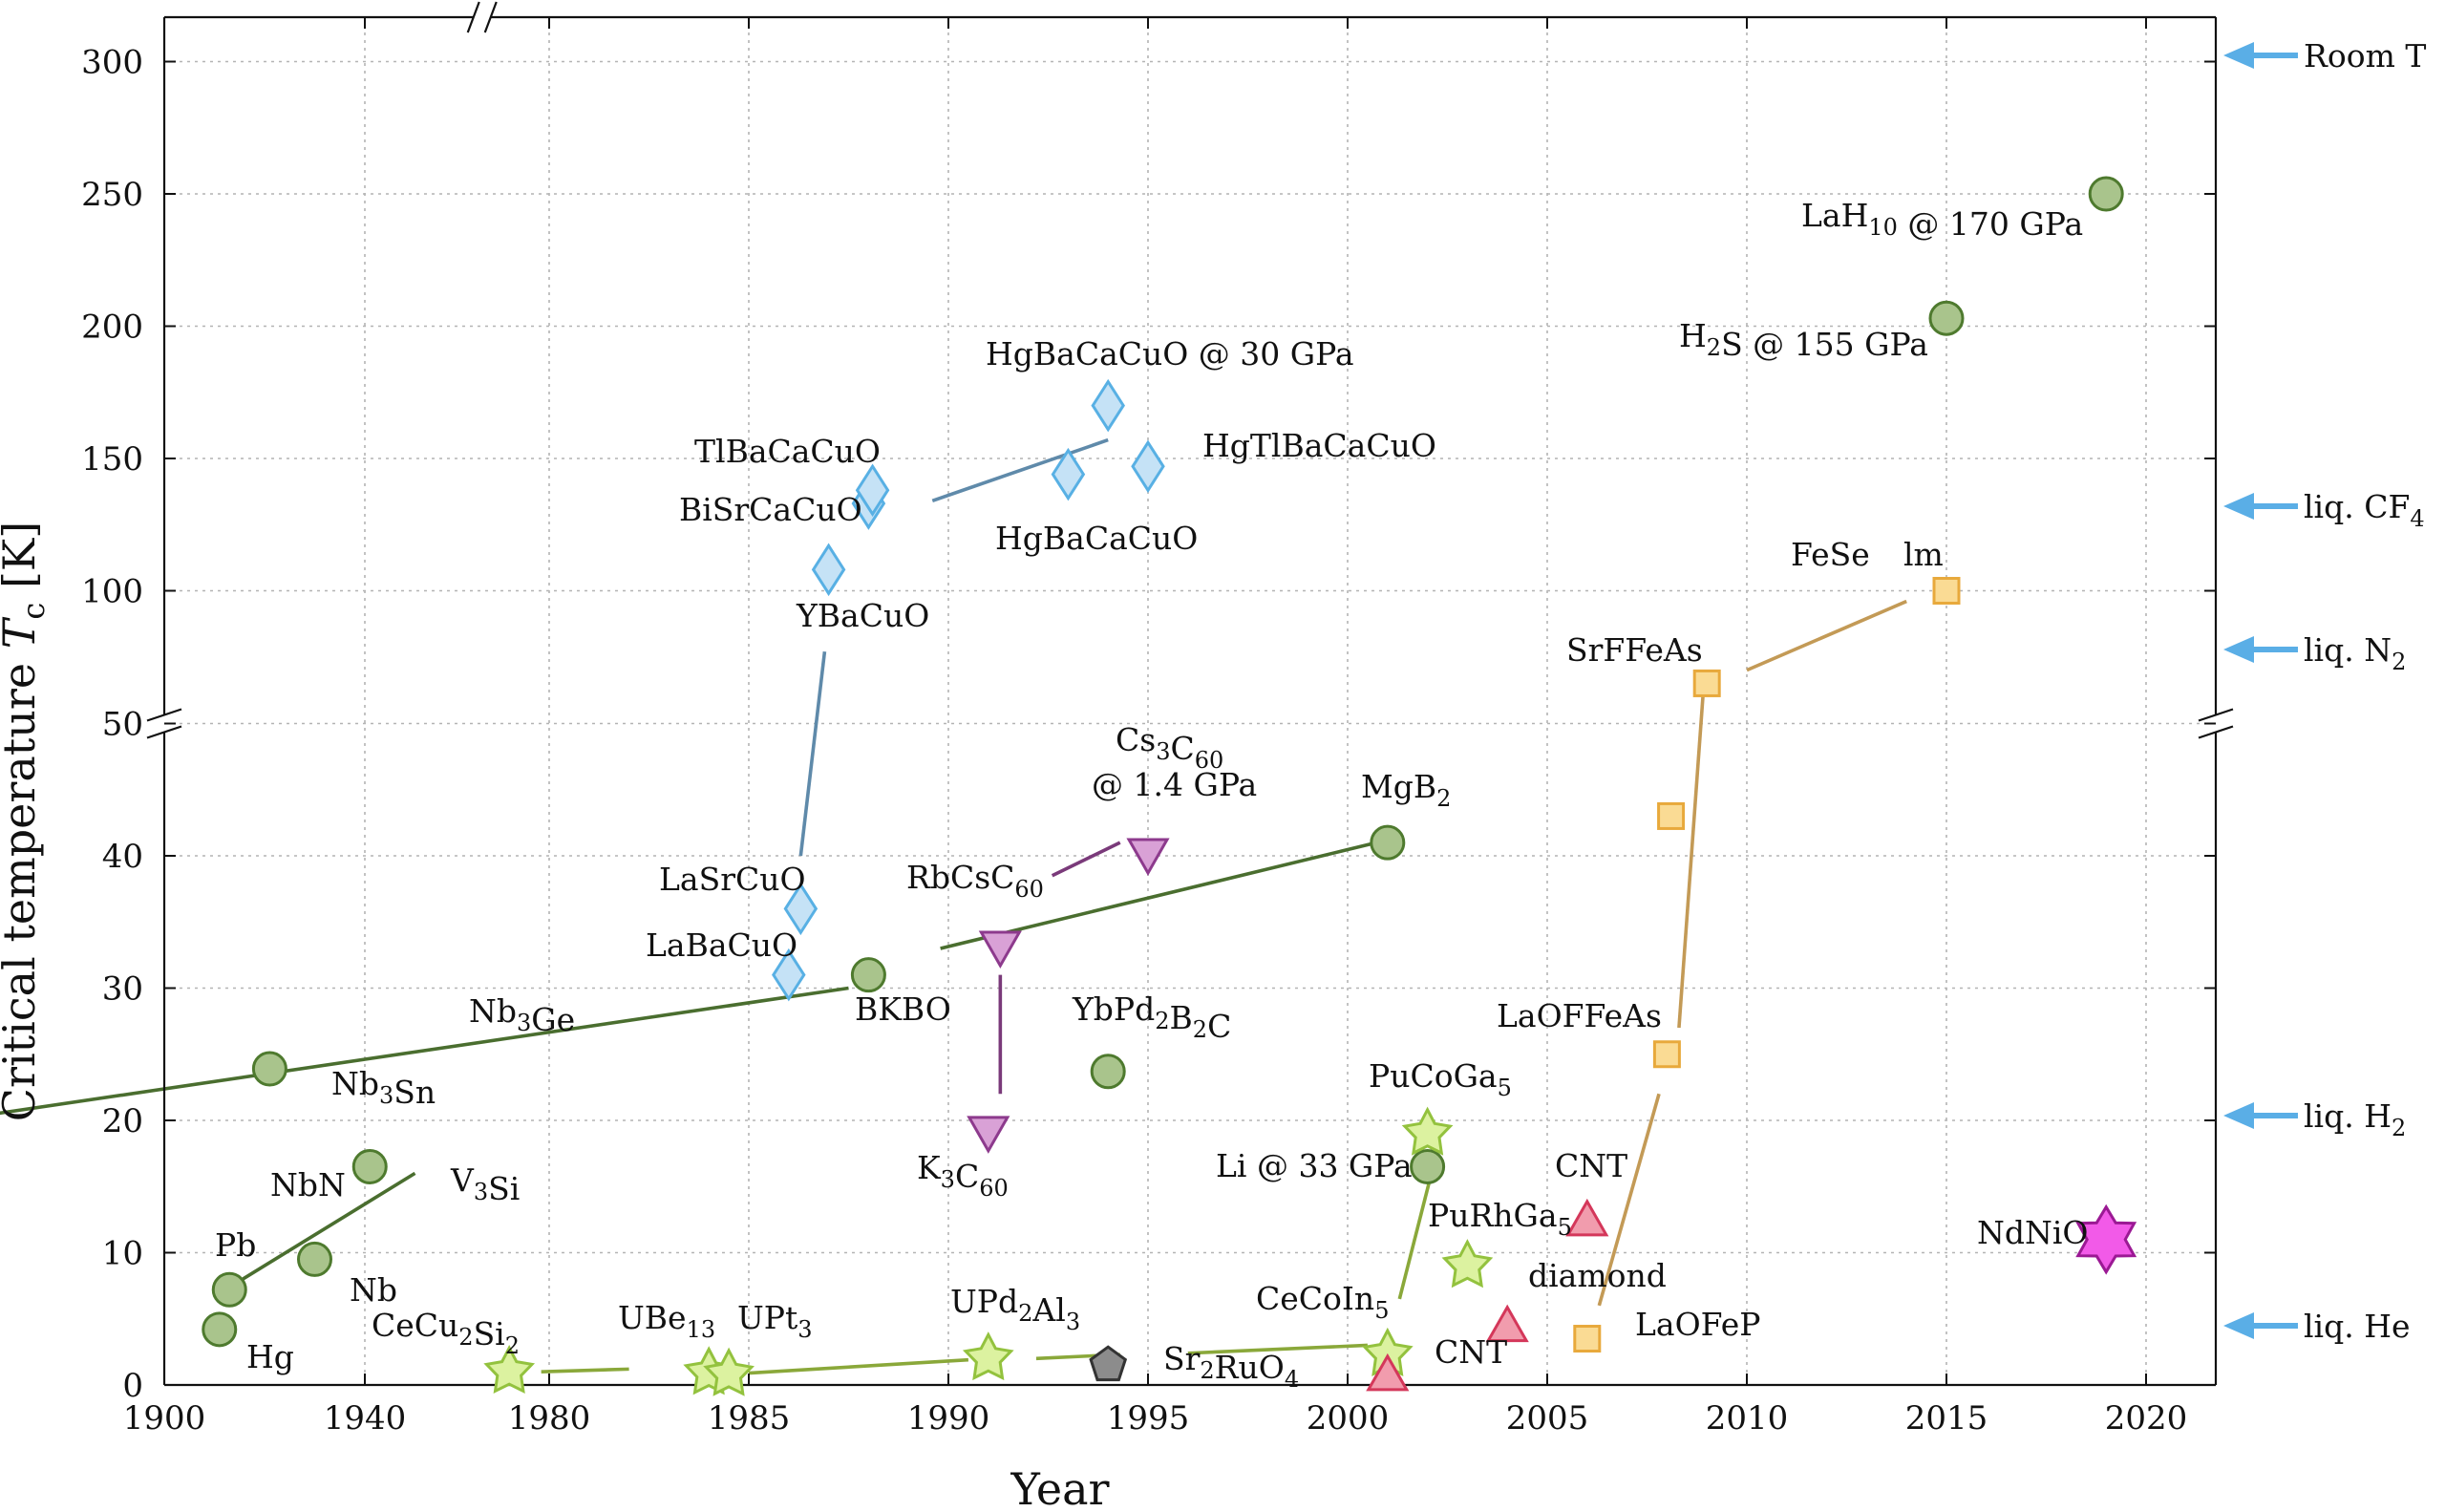 Image resolution: width=2445 pixels, height=1512 pixels. What do you see at coordinates (1174, 784) in the screenshot?
I see `point-label: @ 1.4 GPa` at bounding box center [1174, 784].